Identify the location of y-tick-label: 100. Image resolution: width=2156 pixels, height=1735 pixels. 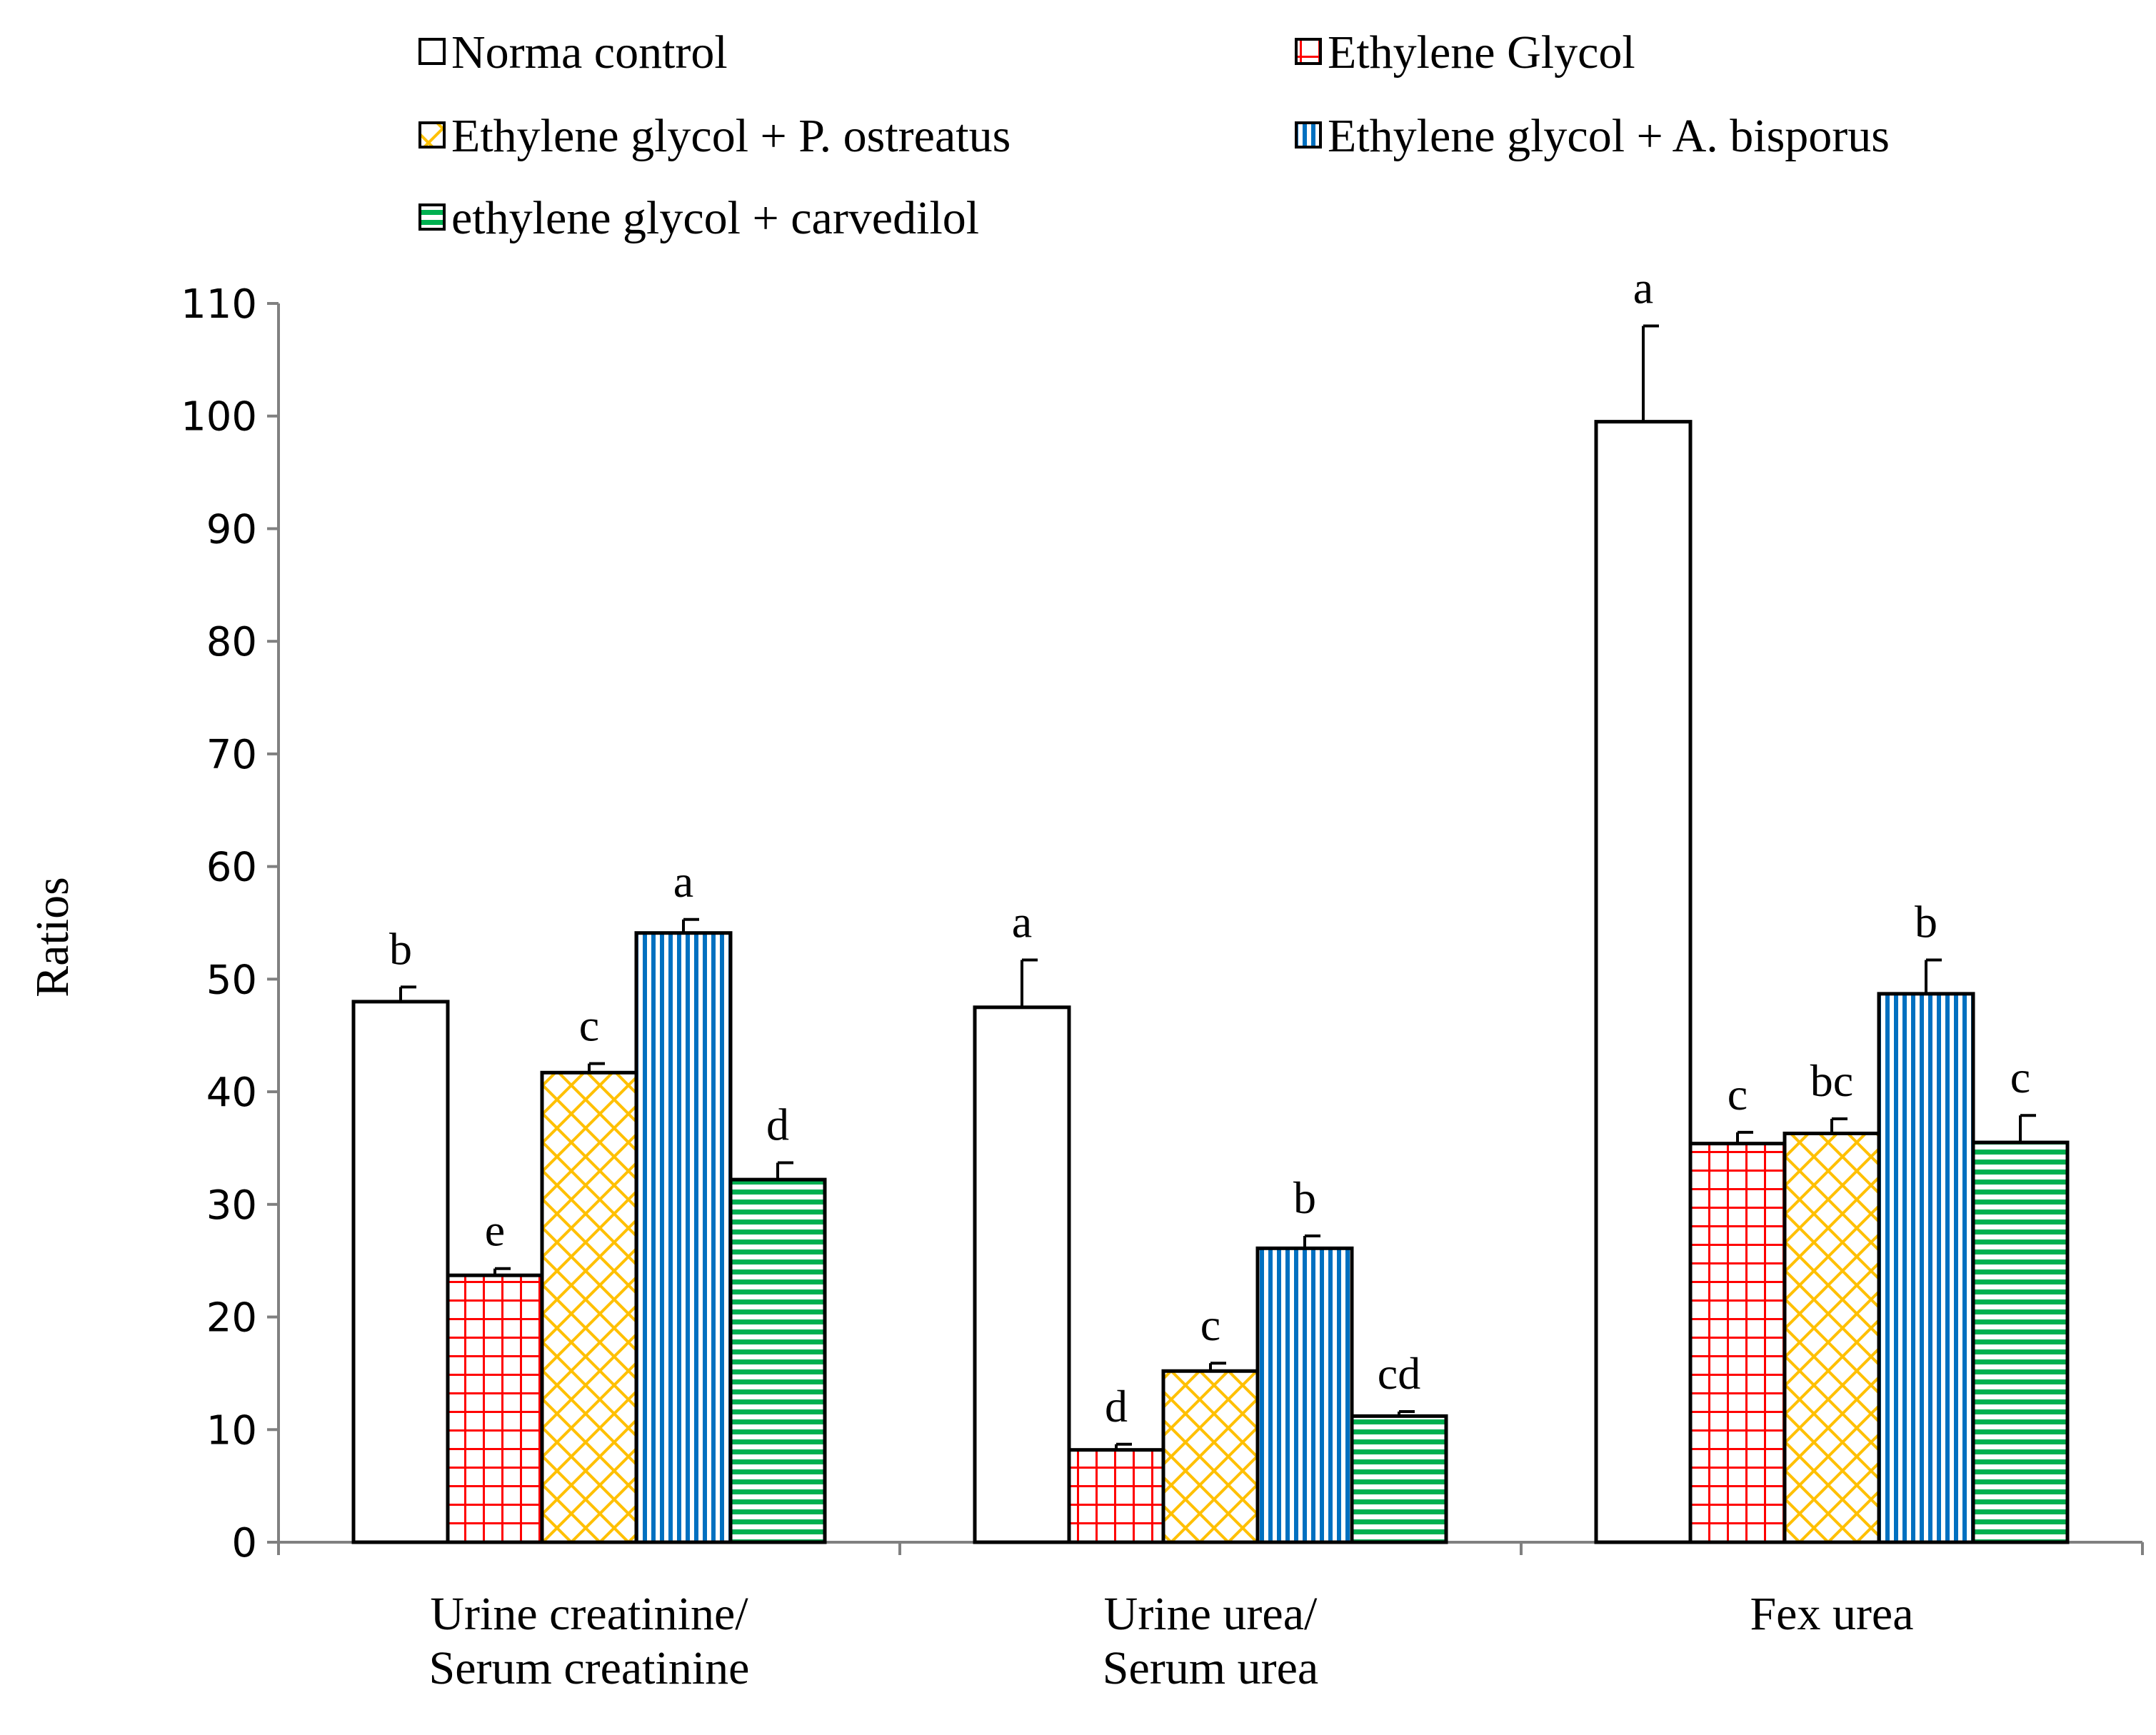
(219, 417).